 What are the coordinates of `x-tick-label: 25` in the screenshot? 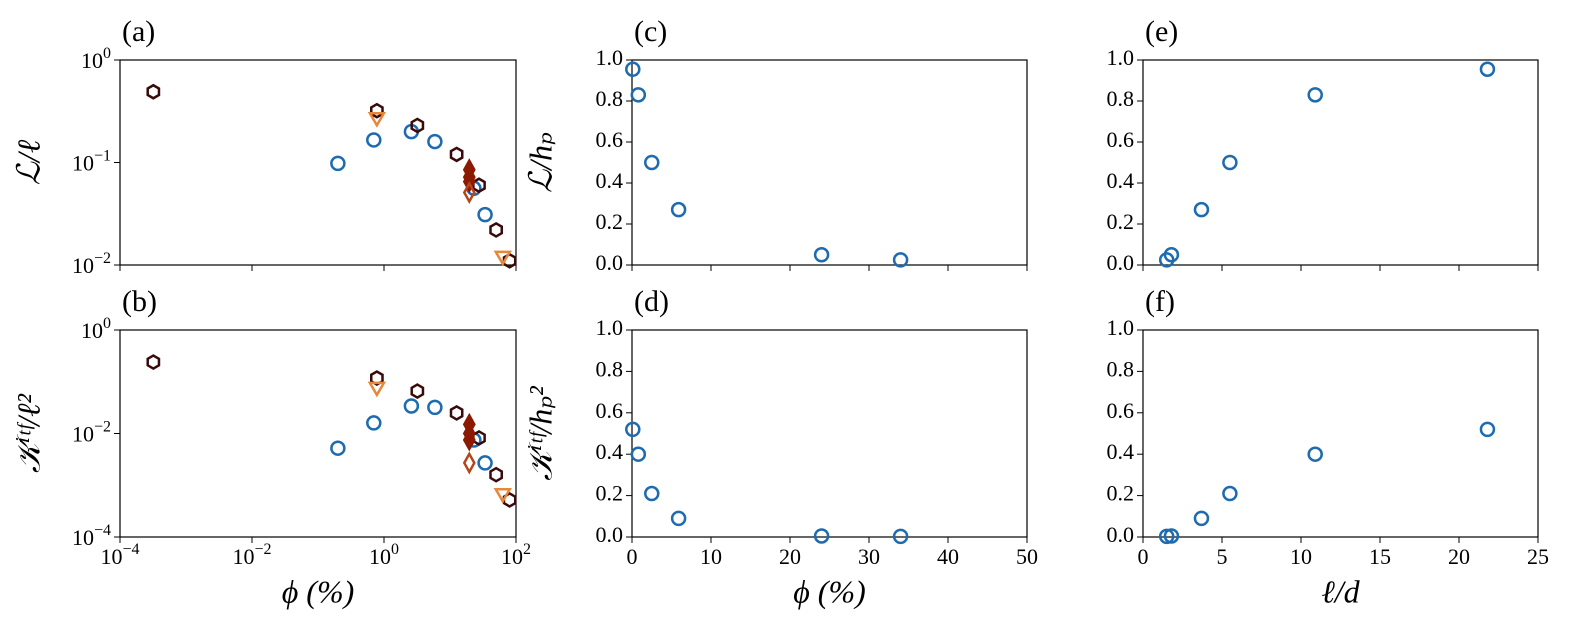 It's located at (1538, 556).